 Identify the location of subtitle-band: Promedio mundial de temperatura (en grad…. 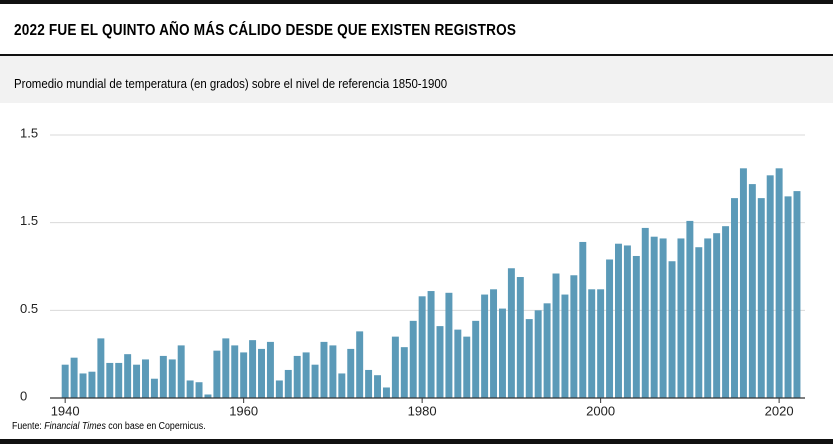
(416, 78).